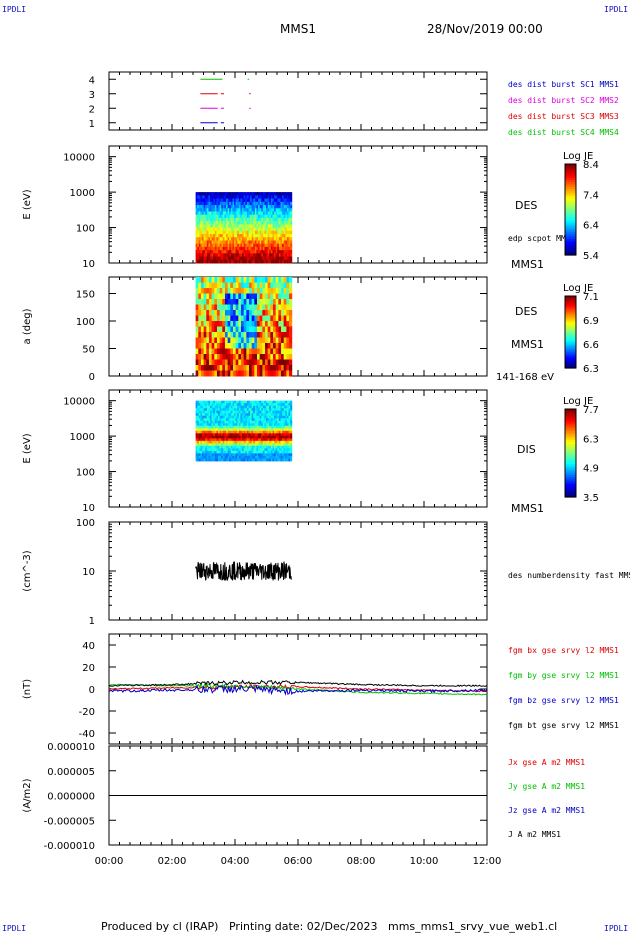 The height and width of the screenshot is (934, 630). What do you see at coordinates (570, 483) in the screenshot?
I see `colorbar-dis-energy-bin` at bounding box center [570, 483].